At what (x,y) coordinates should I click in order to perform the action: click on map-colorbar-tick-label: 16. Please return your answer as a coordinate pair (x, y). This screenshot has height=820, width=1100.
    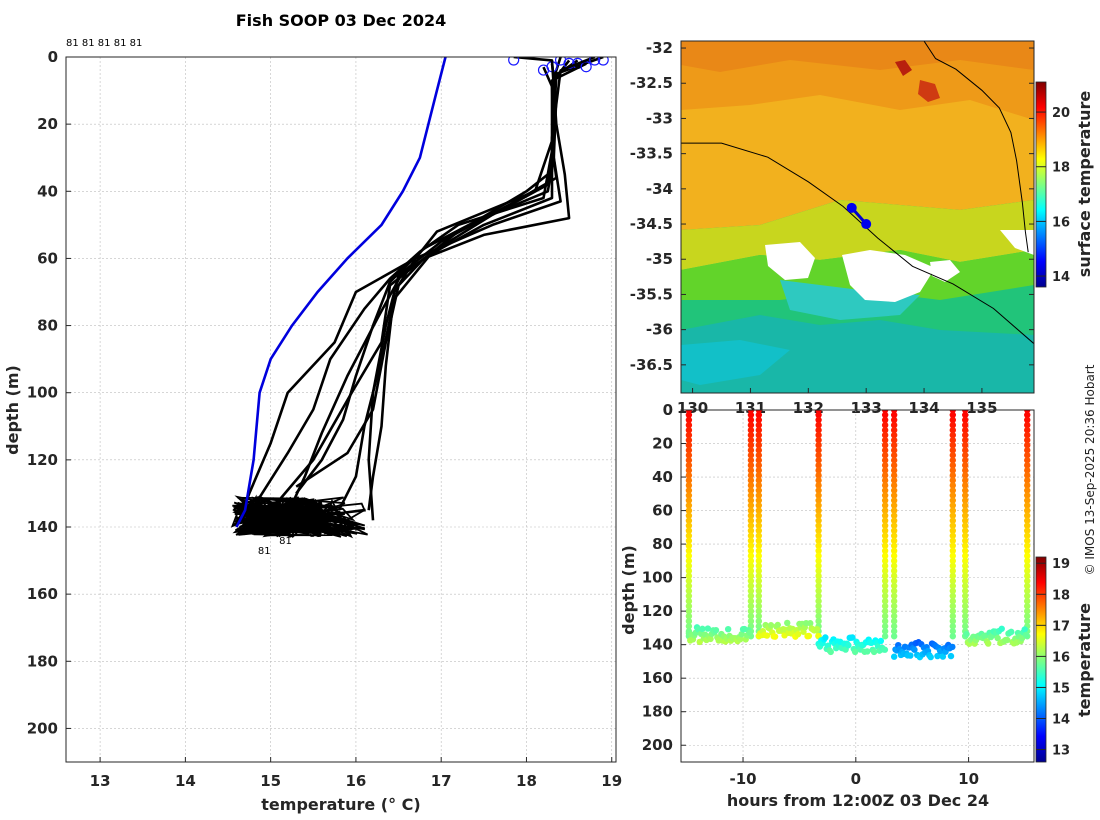
    Looking at the image, I should click on (1061, 222).